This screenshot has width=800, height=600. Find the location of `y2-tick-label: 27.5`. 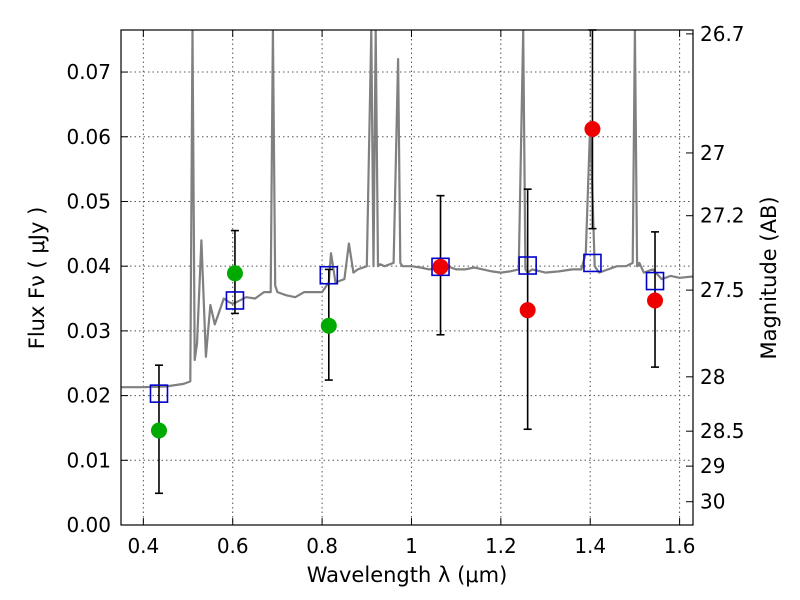

y2-tick-label: 27.5 is located at coordinates (722, 290).